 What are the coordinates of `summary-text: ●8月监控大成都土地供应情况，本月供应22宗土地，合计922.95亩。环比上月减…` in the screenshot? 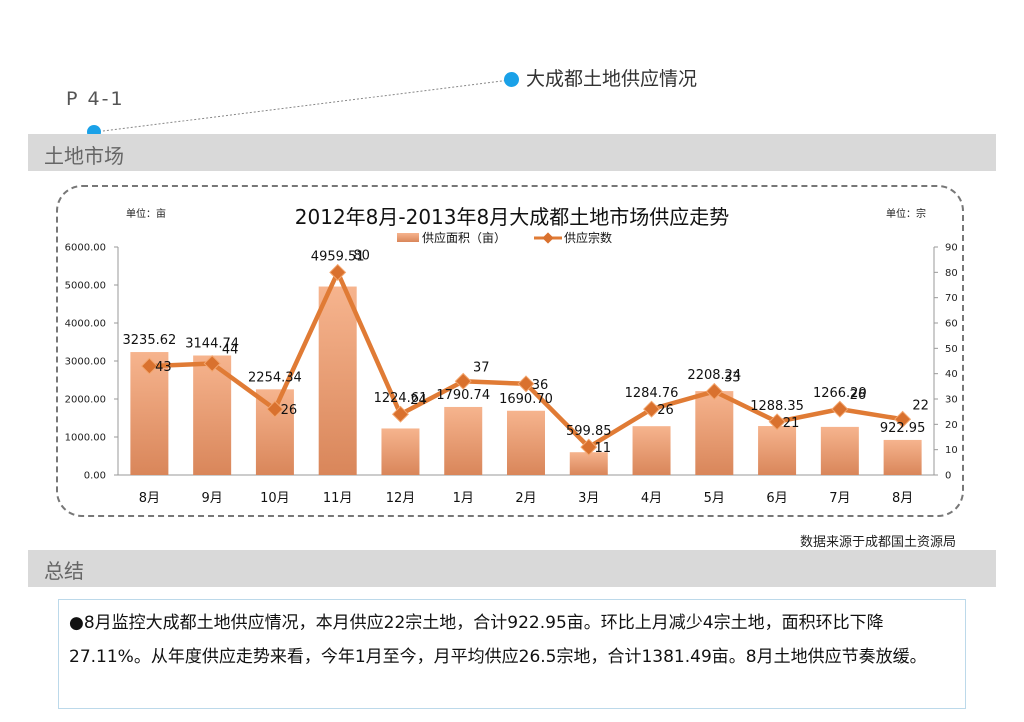 It's located at (498, 640).